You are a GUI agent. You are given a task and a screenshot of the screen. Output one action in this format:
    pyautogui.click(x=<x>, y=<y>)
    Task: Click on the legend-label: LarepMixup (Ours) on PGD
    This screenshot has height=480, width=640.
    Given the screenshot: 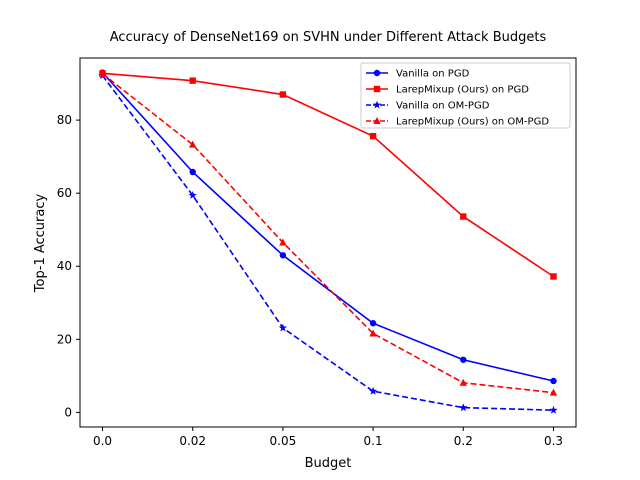 What is the action you would take?
    pyautogui.click(x=462, y=90)
    